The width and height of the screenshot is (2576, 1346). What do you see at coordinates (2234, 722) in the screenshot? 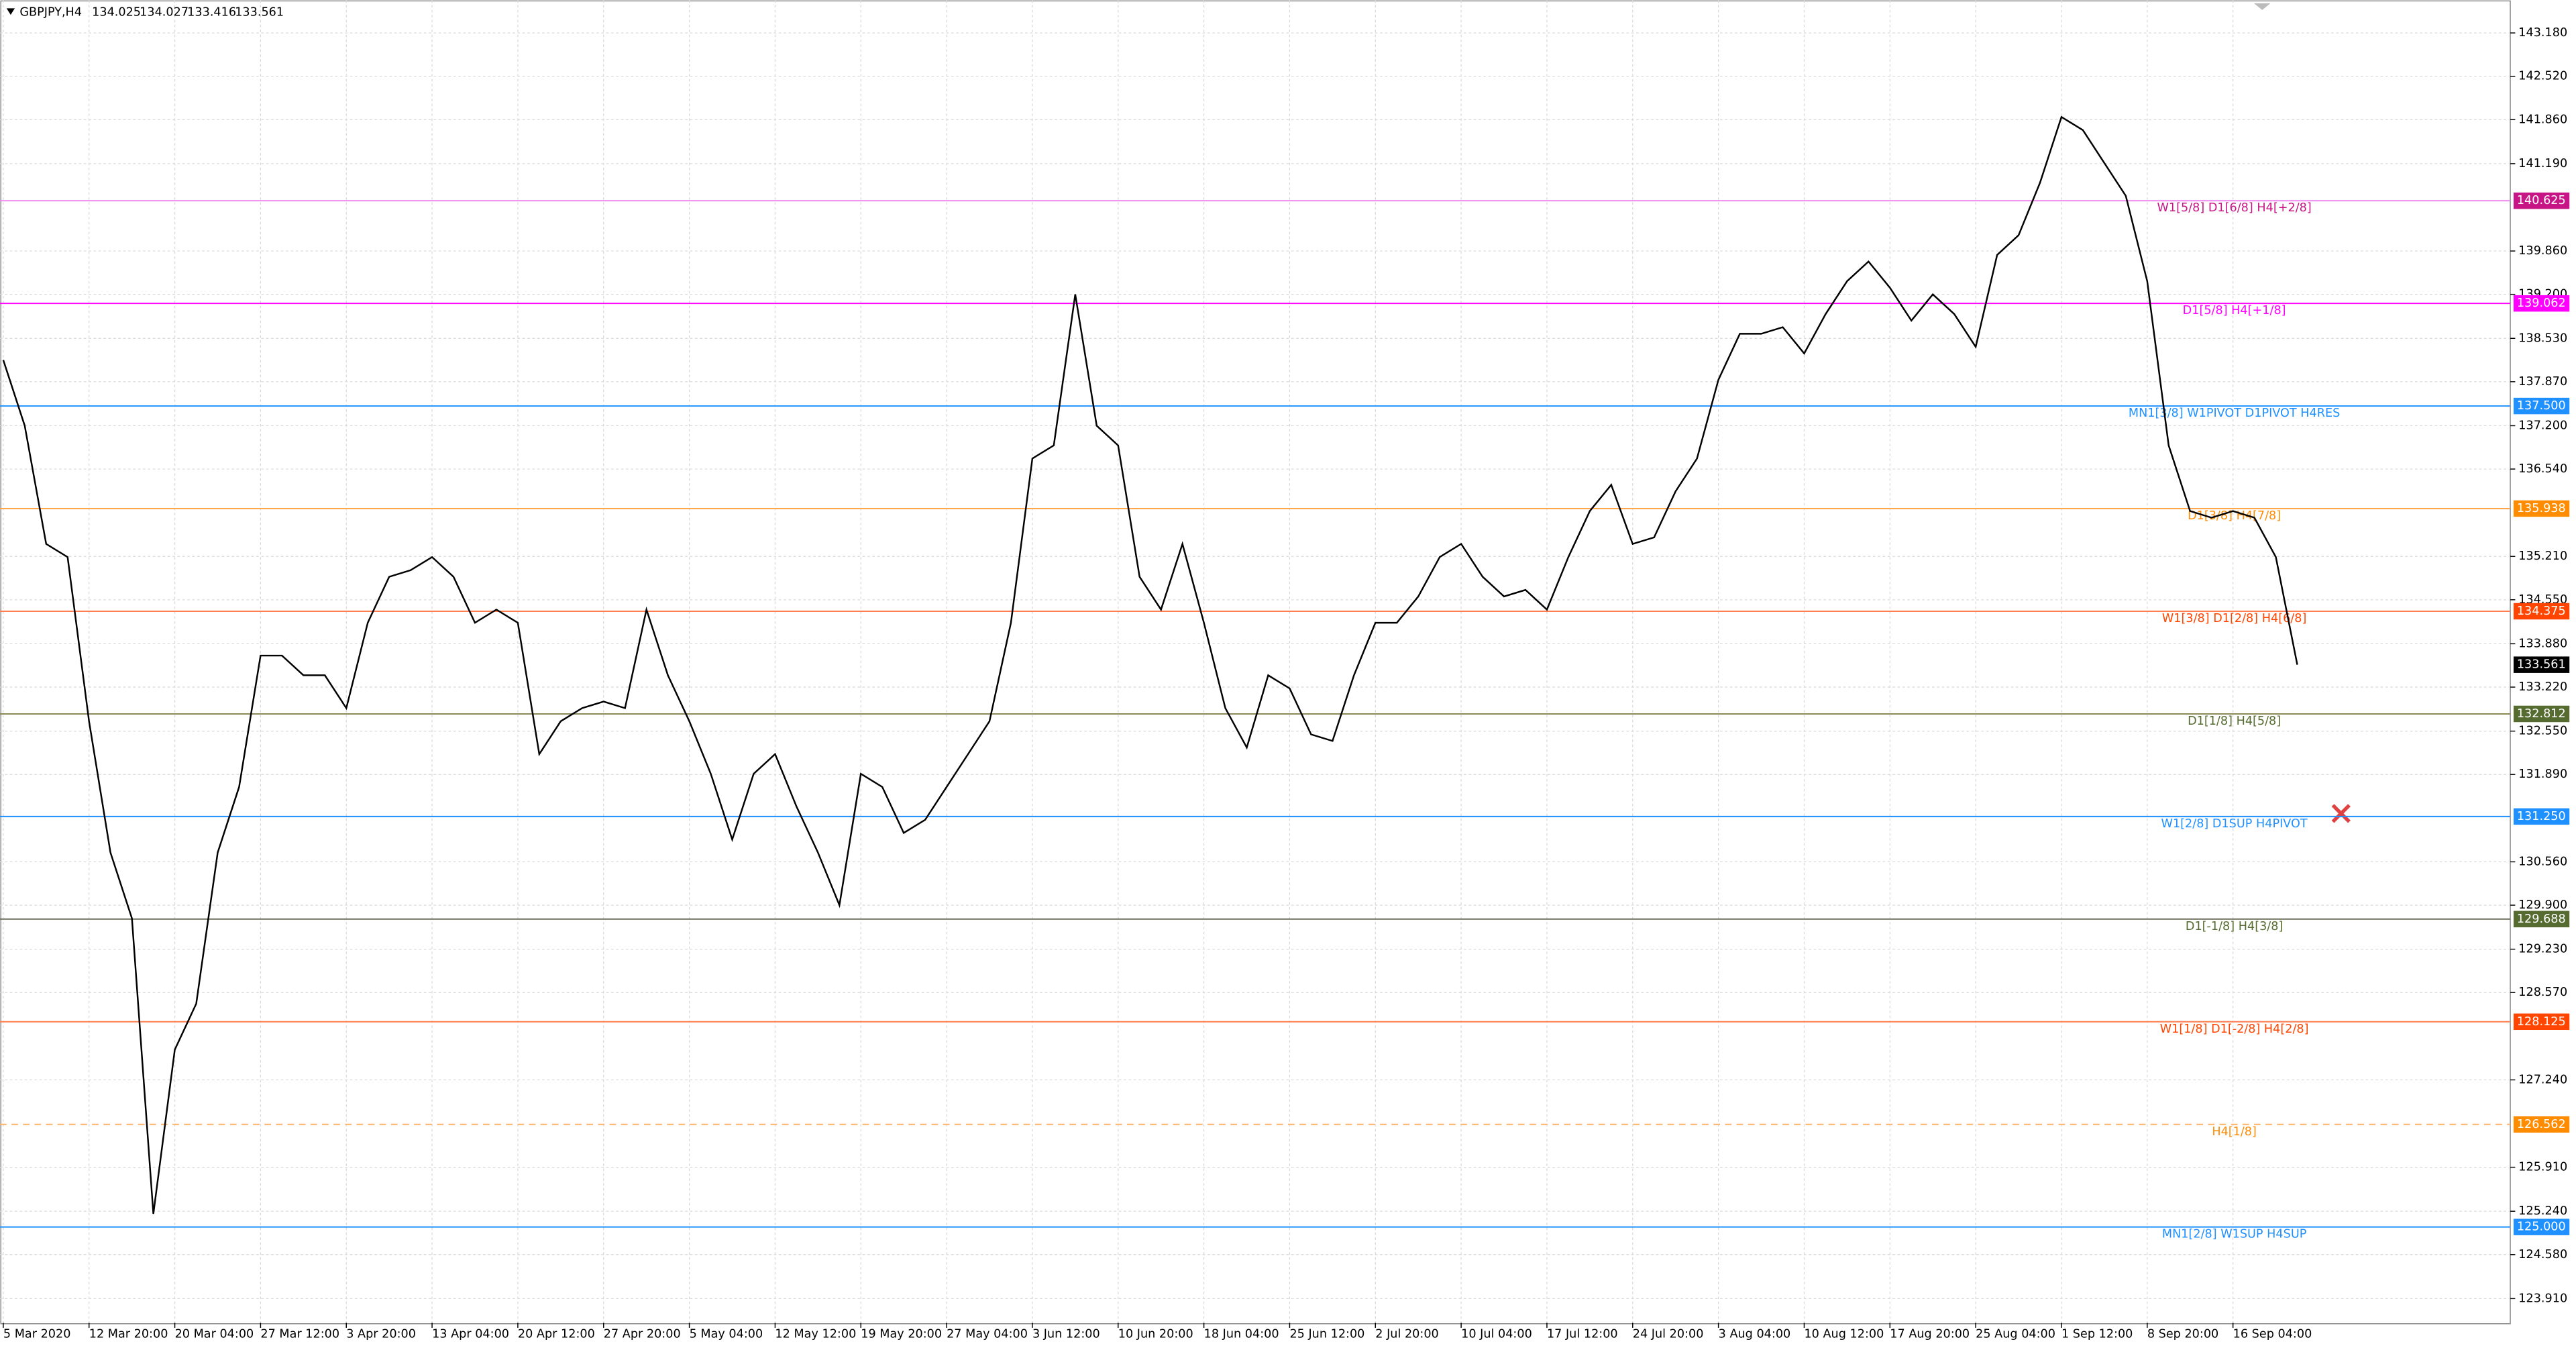
I see `level-label: D1[1/8] H4[5/8]` at bounding box center [2234, 722].